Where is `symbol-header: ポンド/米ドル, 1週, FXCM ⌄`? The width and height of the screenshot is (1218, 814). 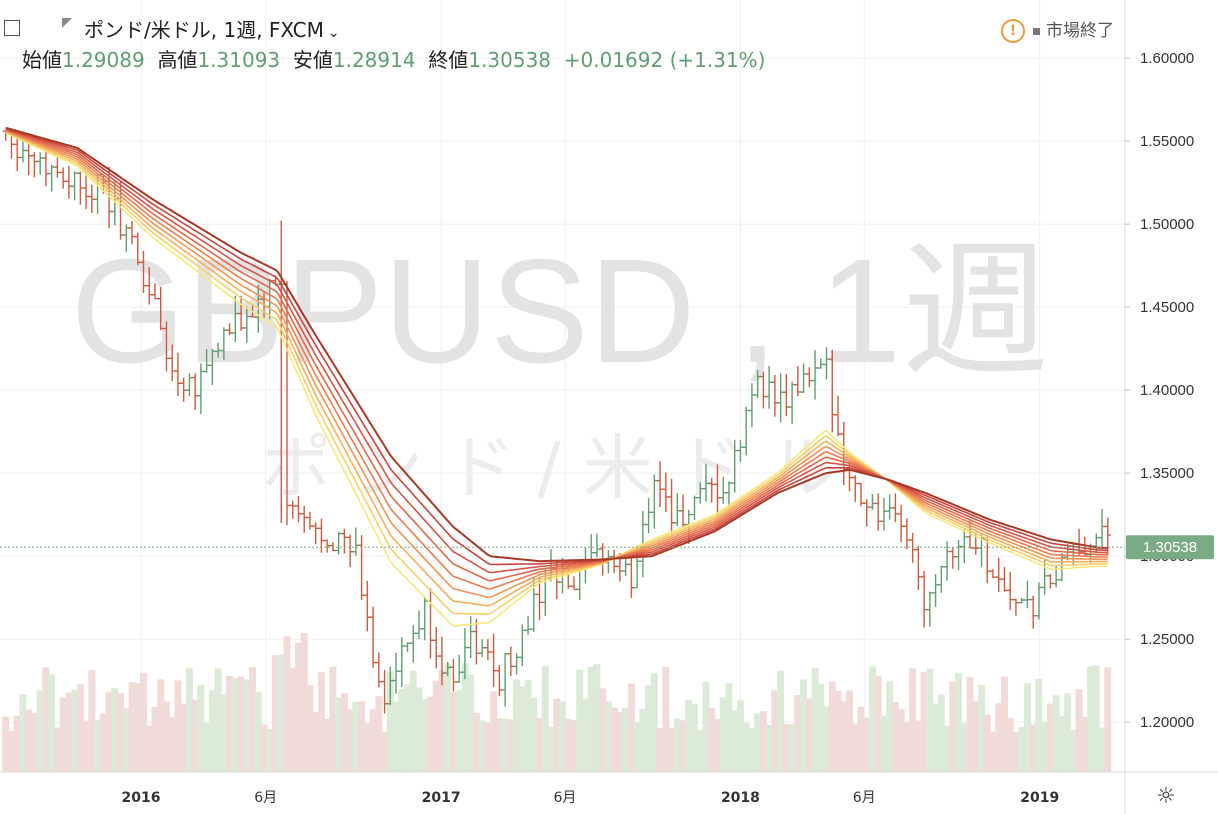 symbol-header: ポンド/米ドル, 1週, FXCM ⌄ is located at coordinates (212, 30).